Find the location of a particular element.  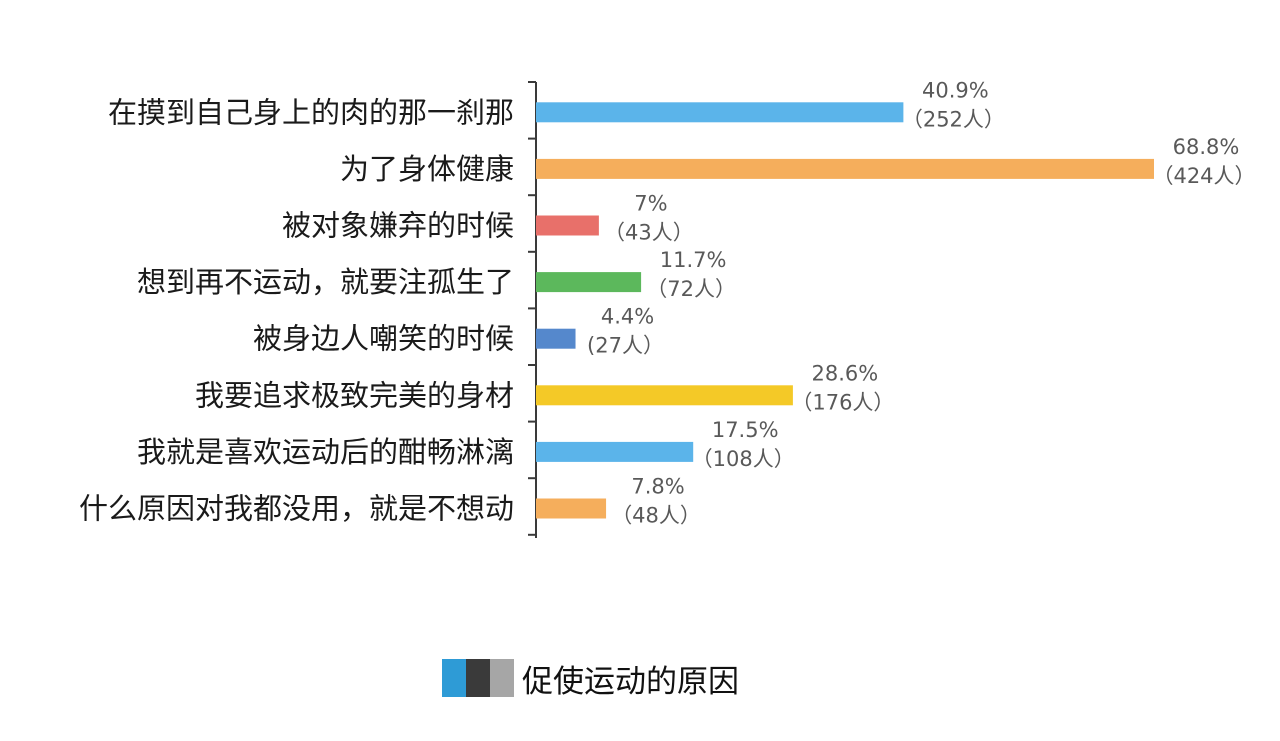

category-label: 我就是喜欢运动后的酣畅淋漓 is located at coordinates (325, 452).